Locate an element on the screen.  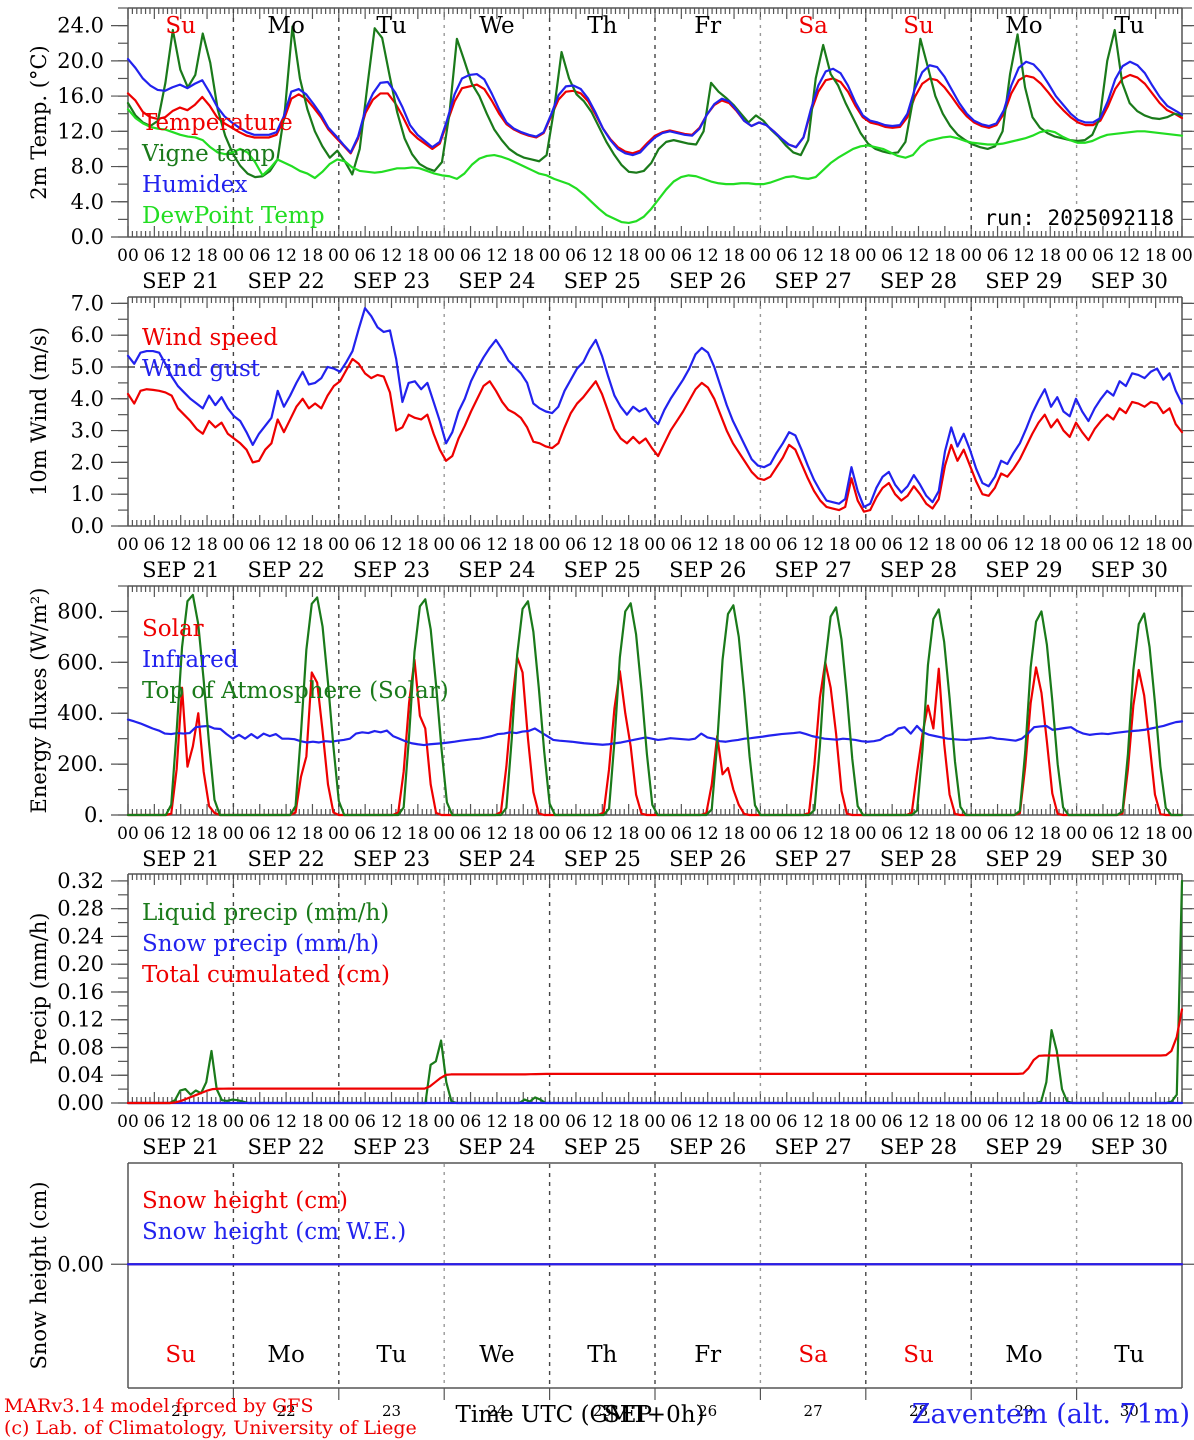
y-tick-label: 800. is located at coordinates (80, 611).